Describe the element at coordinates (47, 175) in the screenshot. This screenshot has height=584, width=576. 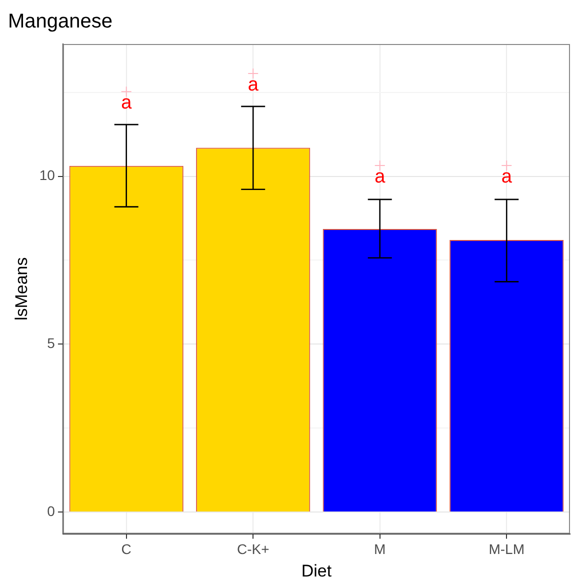
I see `y-tick-label: 10` at that location.